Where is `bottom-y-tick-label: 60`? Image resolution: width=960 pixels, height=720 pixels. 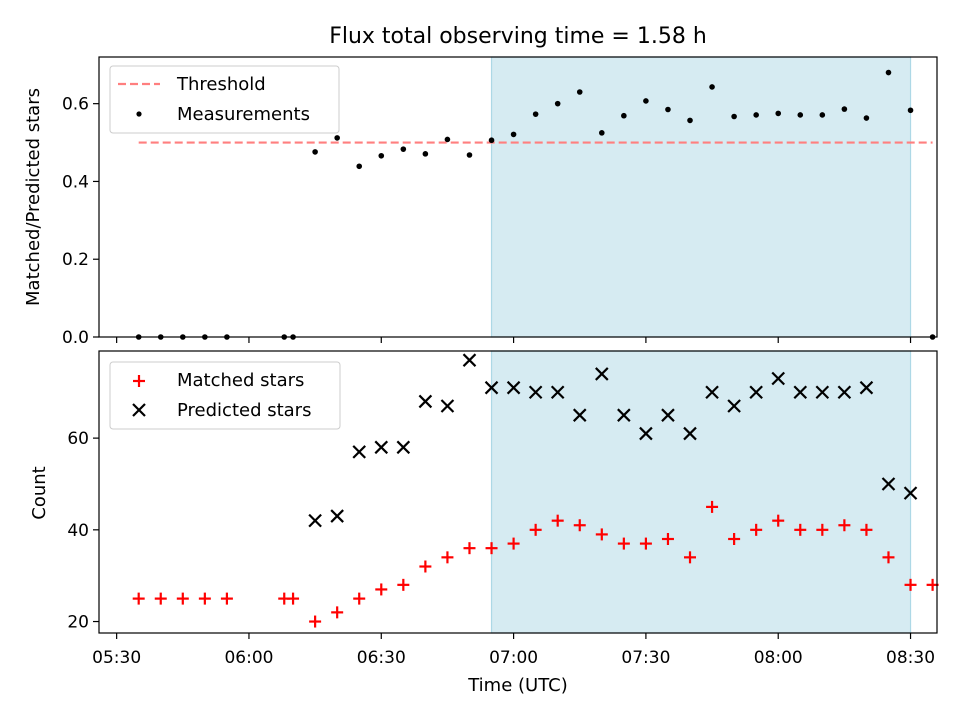
bottom-y-tick-label: 60 is located at coordinates (78, 439).